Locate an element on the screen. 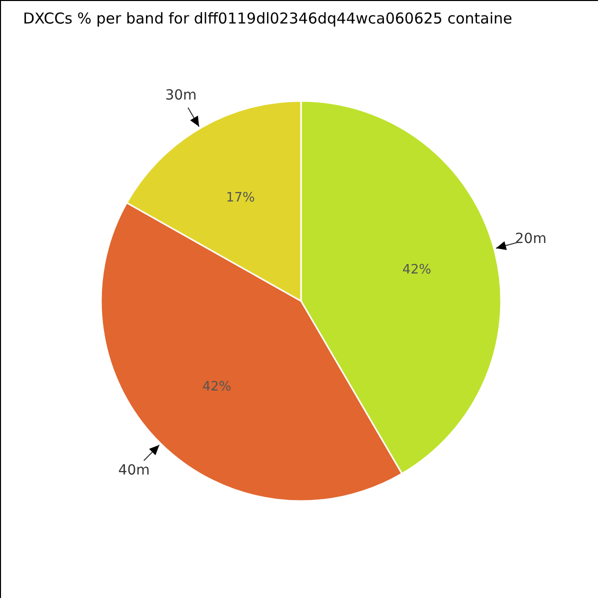 This screenshot has width=600, height=600. slice-label: 40m is located at coordinates (134, 470).